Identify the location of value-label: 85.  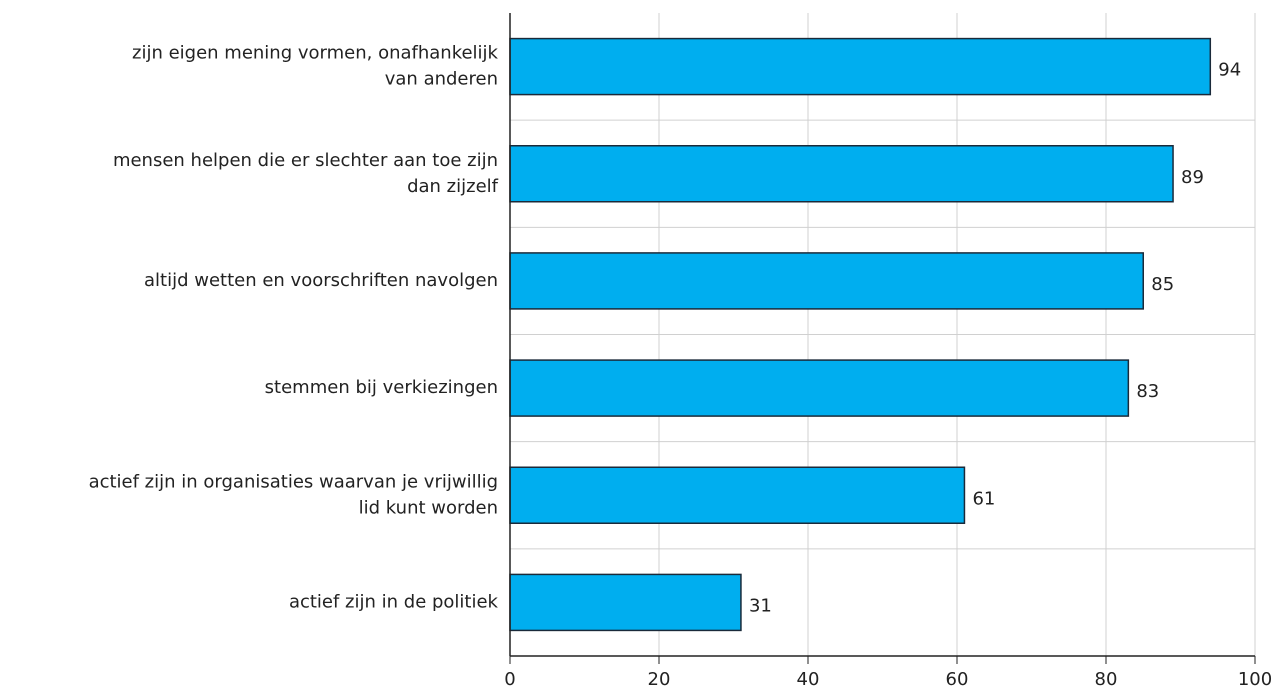
(1162, 284).